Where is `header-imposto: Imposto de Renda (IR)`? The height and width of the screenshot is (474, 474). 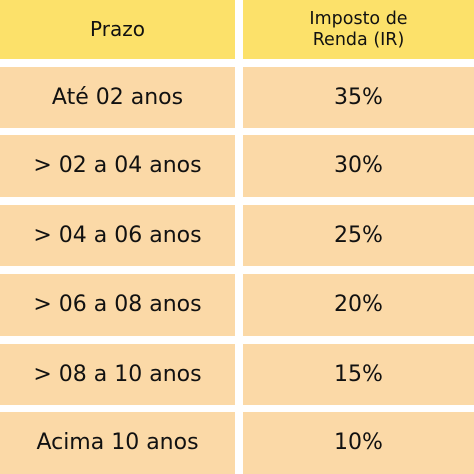 header-imposto: Imposto de Renda (IR) is located at coordinates (358, 29).